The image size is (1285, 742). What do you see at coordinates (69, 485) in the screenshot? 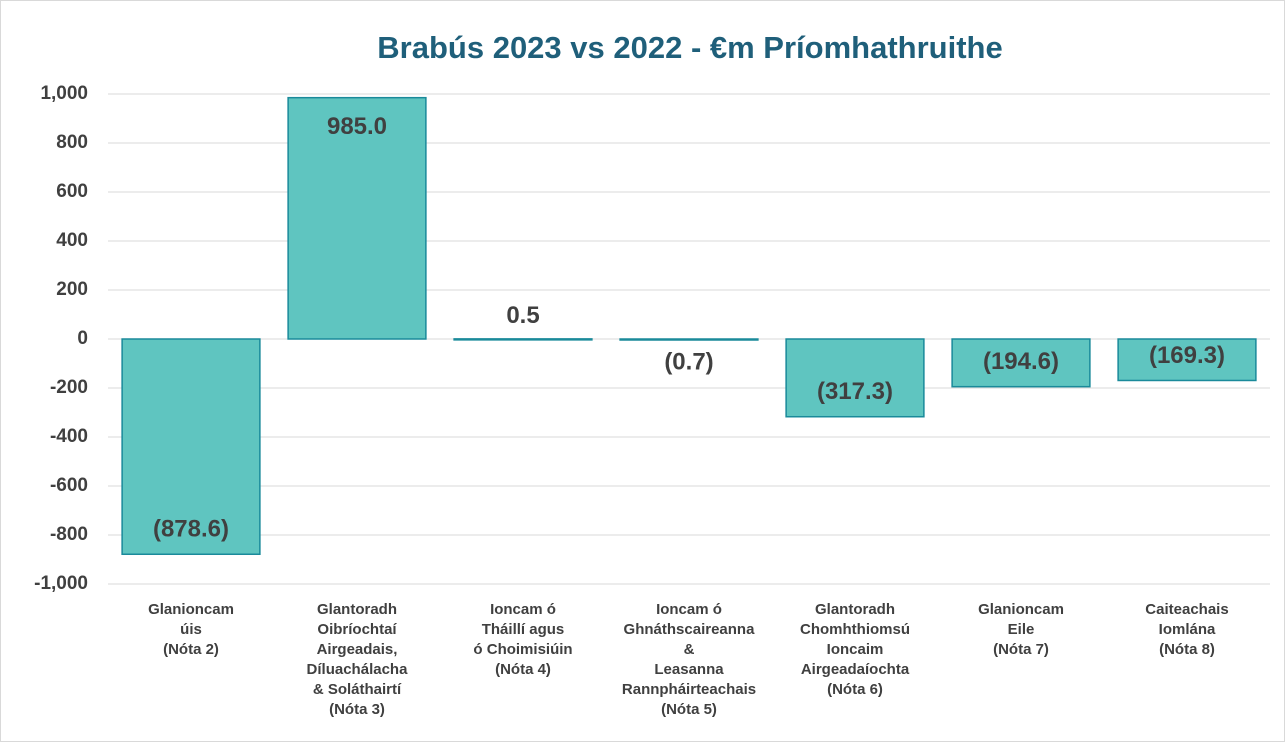
I see `y-tick-label: -600` at bounding box center [69, 485].